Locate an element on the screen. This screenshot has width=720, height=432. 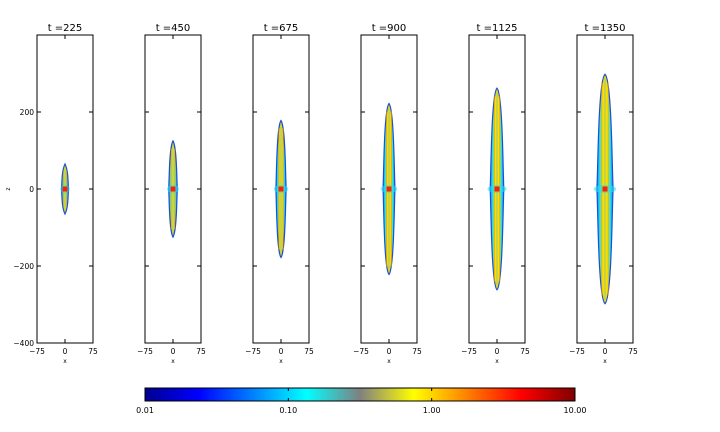
panel-title: t =225 is located at coordinates (65, 28).